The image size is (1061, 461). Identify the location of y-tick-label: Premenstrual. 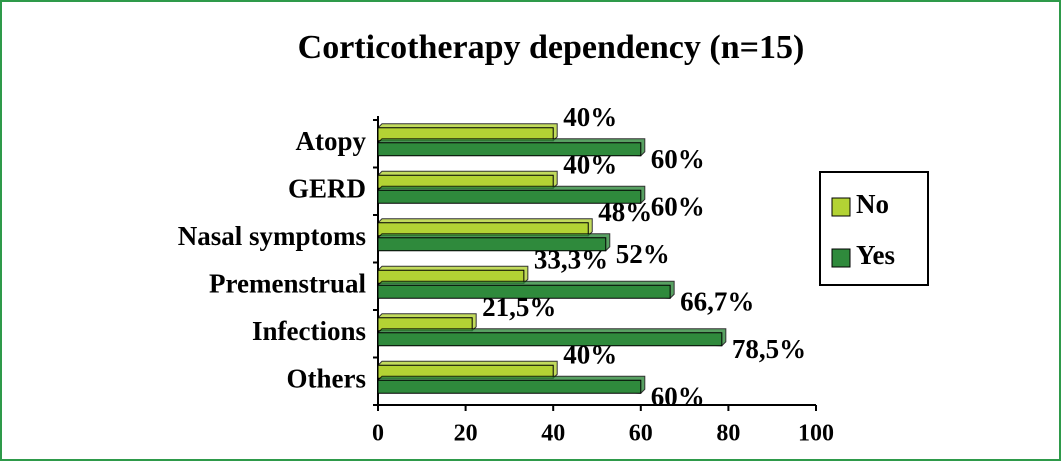
(287, 283).